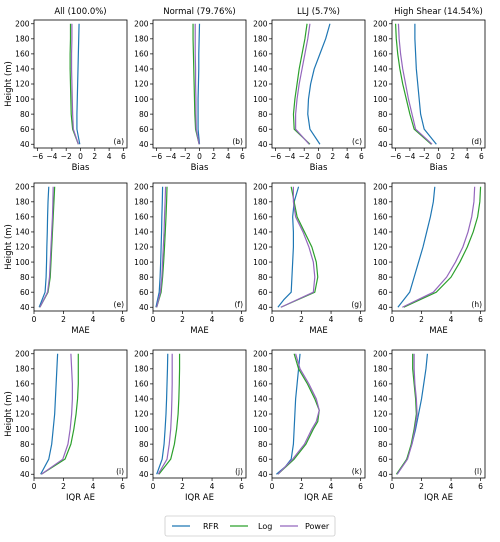  I want to click on series-line-rfr-i, so click(49, 414).